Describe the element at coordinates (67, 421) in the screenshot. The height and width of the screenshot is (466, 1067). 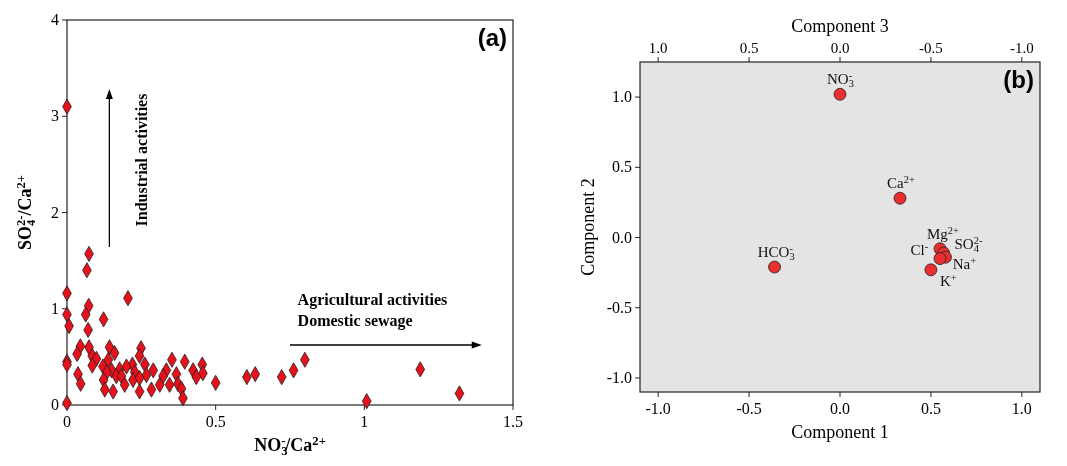
I see `x-tick-label: 0` at that location.